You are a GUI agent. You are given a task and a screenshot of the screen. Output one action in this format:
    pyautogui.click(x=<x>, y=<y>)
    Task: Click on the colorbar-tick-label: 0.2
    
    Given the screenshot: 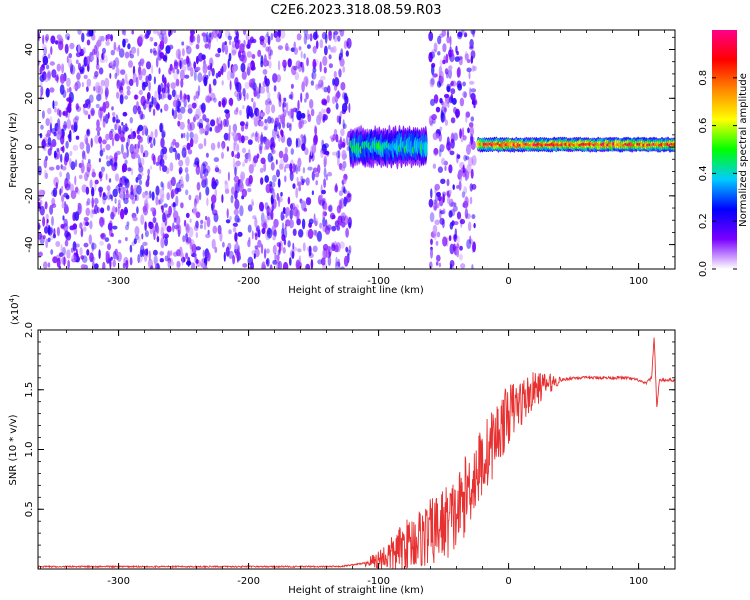 What is the action you would take?
    pyautogui.click(x=703, y=221)
    